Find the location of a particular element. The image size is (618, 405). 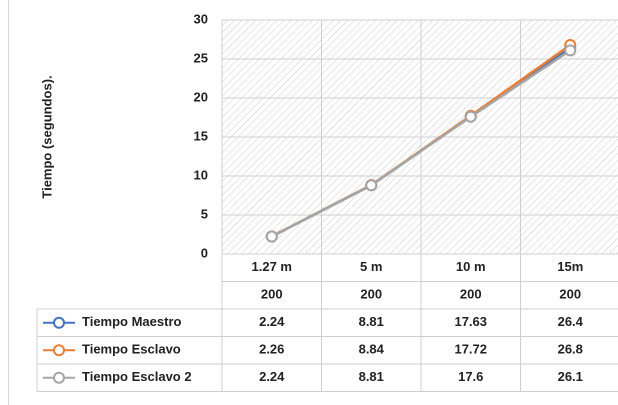

y-tick-label: 5 is located at coordinates (204, 213).